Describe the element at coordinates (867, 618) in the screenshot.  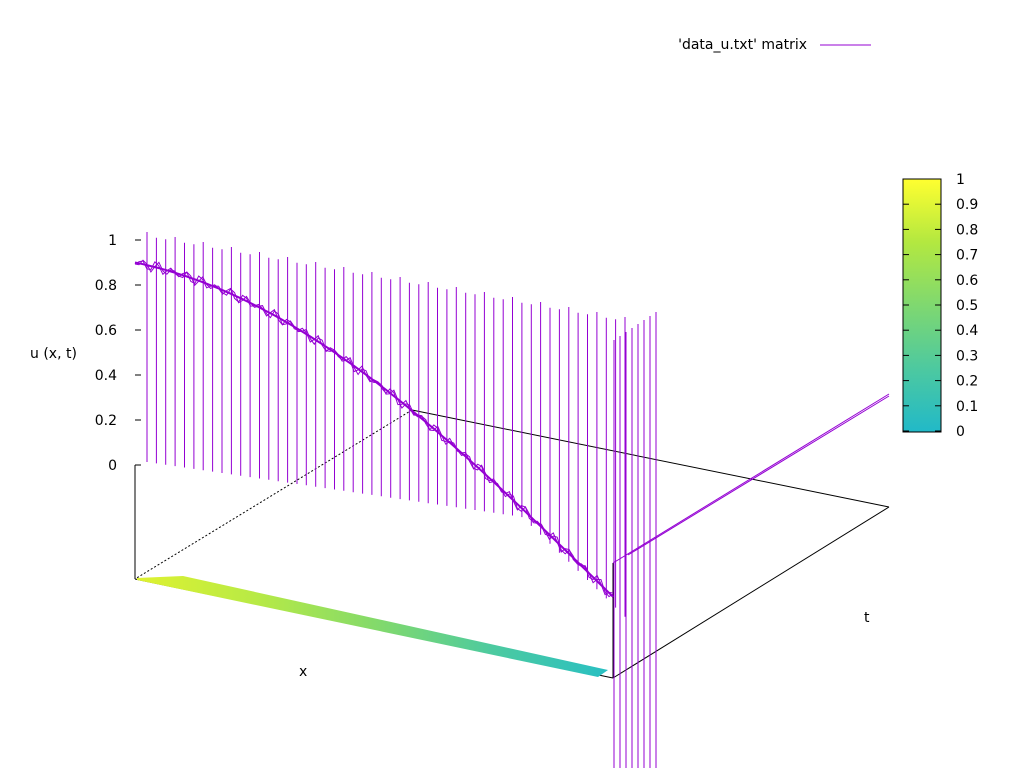
I see `t-axis-label: t` at that location.